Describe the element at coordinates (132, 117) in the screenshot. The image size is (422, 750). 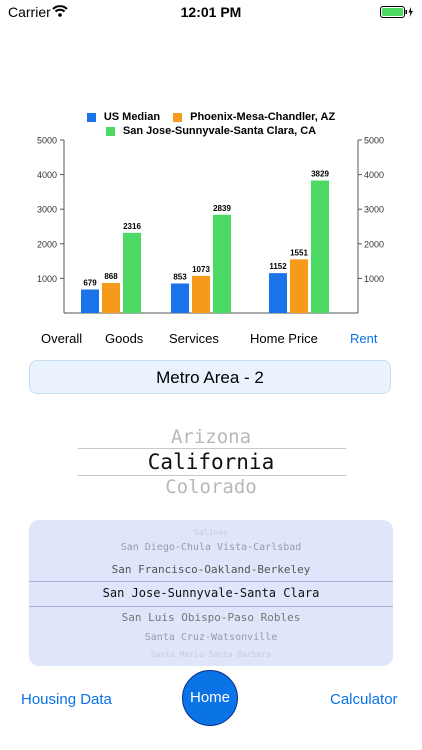
I see `legend-label: US Median` at that location.